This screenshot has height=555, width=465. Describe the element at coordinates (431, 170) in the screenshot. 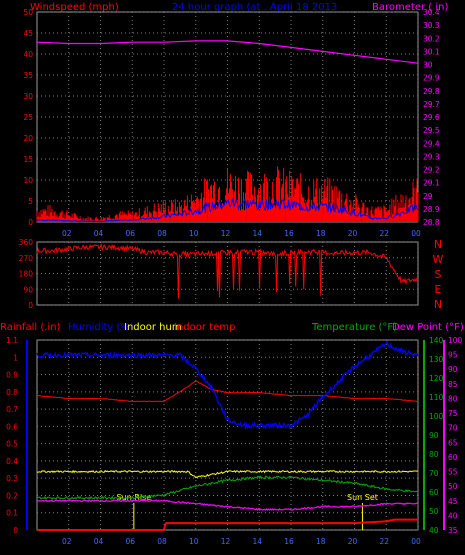

I see `barometer-tick-label: 29.2` at that location.